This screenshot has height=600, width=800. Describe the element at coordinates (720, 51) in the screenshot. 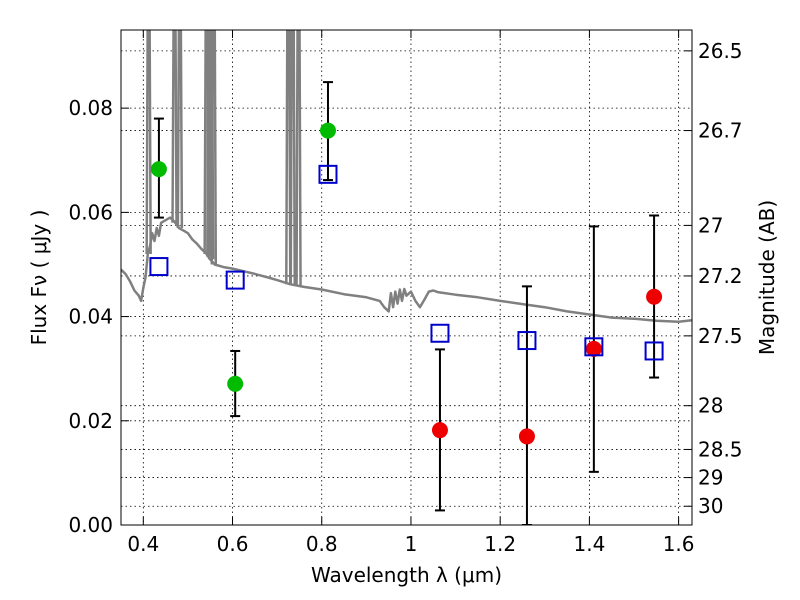

I see `mag-tick-label: 26.5` at that location.